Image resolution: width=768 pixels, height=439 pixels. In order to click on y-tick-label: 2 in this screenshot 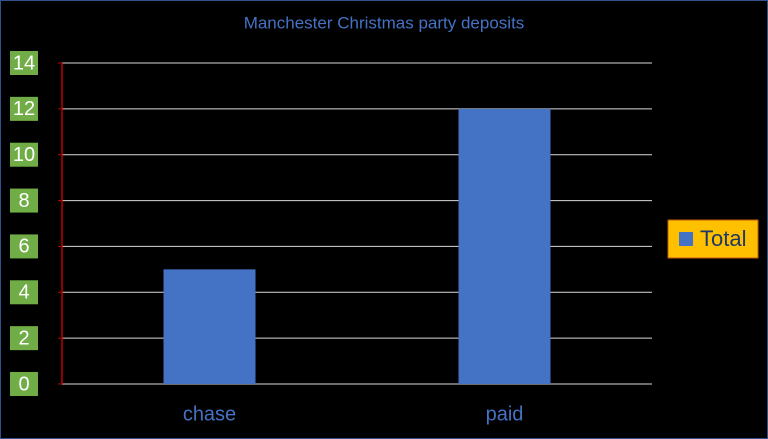, I will do `click(23, 338)`.